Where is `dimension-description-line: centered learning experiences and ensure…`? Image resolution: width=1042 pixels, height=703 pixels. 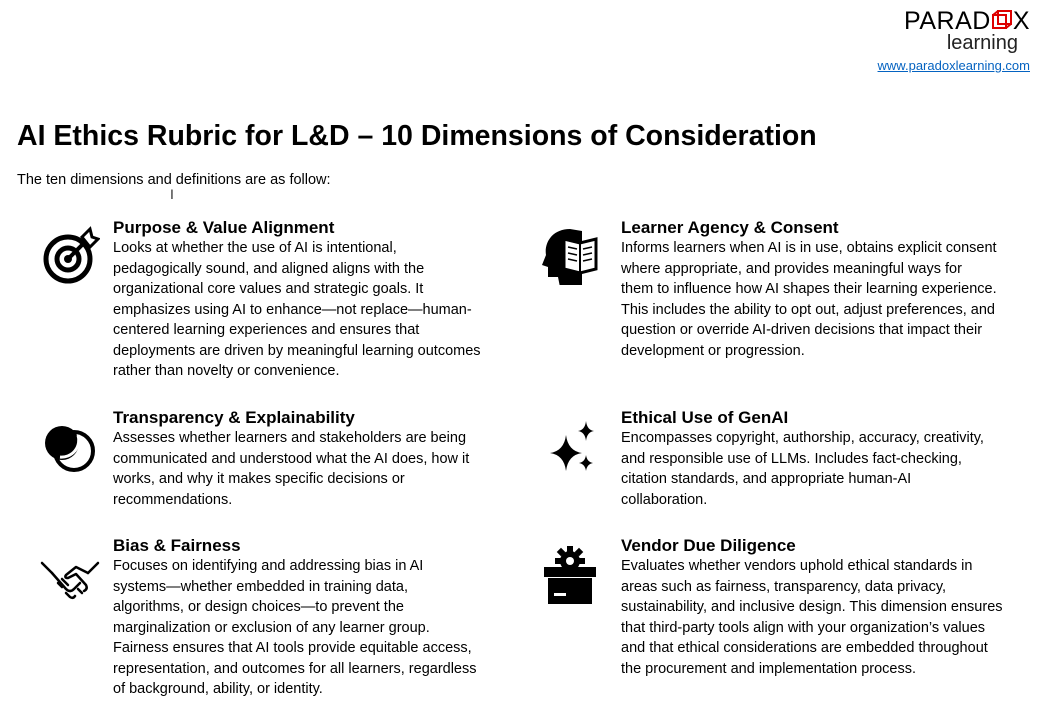
dimension-description-line: centered learning experiences and ensure… is located at coordinates (266, 330).